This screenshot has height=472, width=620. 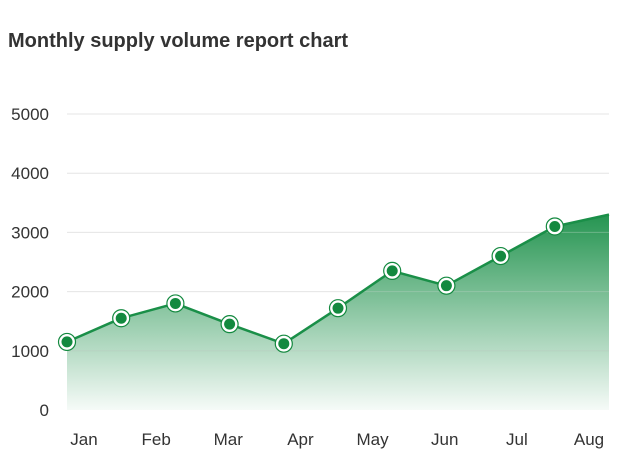 What do you see at coordinates (300, 439) in the screenshot?
I see `x-tick-label: Apr` at bounding box center [300, 439].